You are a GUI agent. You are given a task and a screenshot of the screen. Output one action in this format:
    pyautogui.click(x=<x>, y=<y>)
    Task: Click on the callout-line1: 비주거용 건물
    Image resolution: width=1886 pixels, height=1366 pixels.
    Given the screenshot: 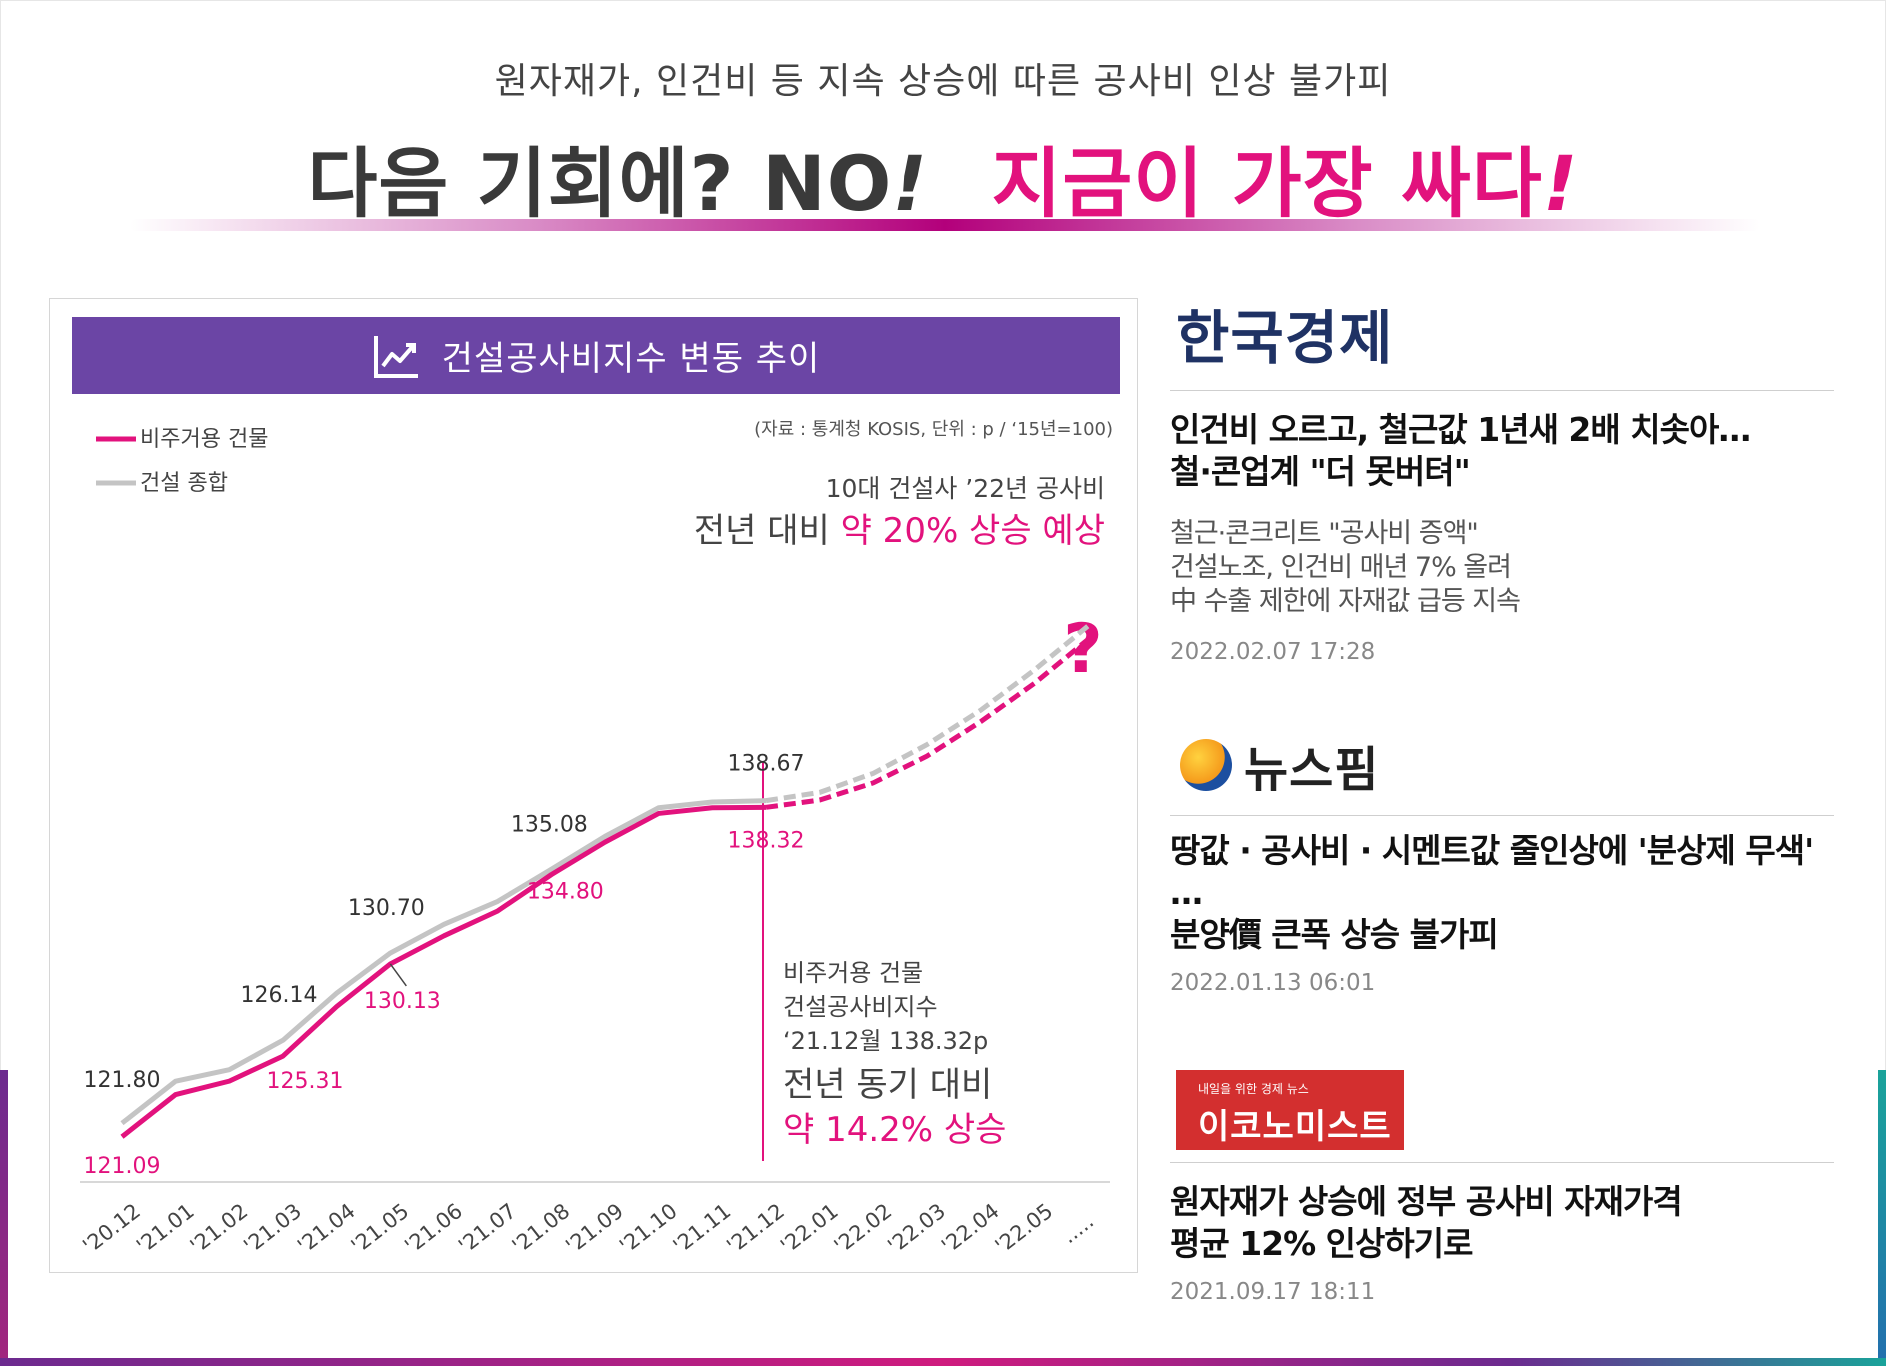 What is the action you would take?
    pyautogui.click(x=853, y=973)
    